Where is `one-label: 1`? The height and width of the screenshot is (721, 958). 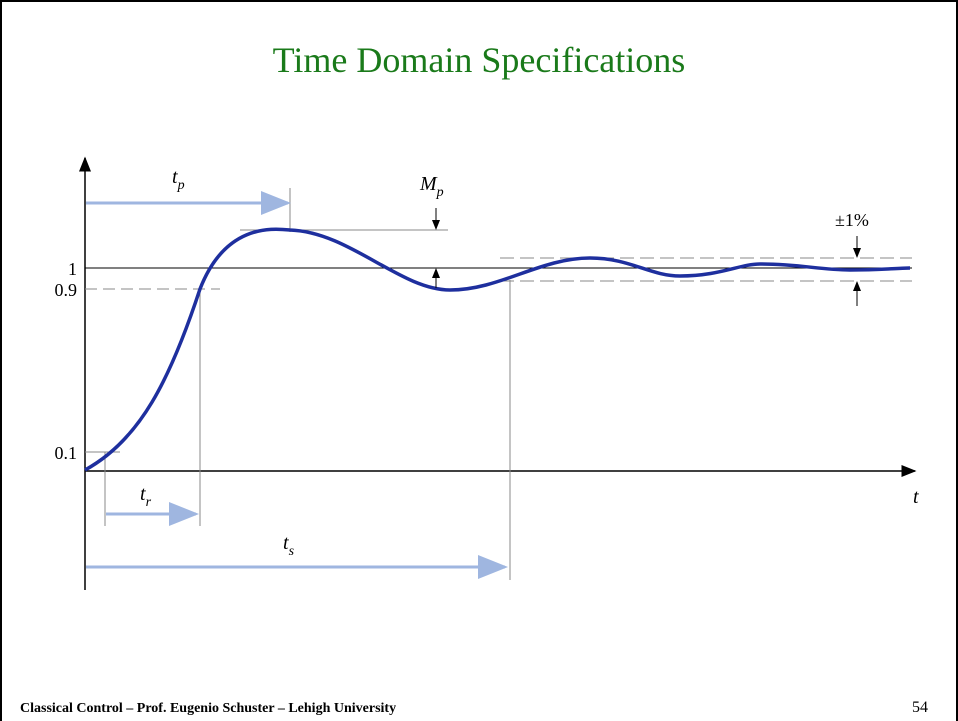
one-label: 1 is located at coordinates (72, 269).